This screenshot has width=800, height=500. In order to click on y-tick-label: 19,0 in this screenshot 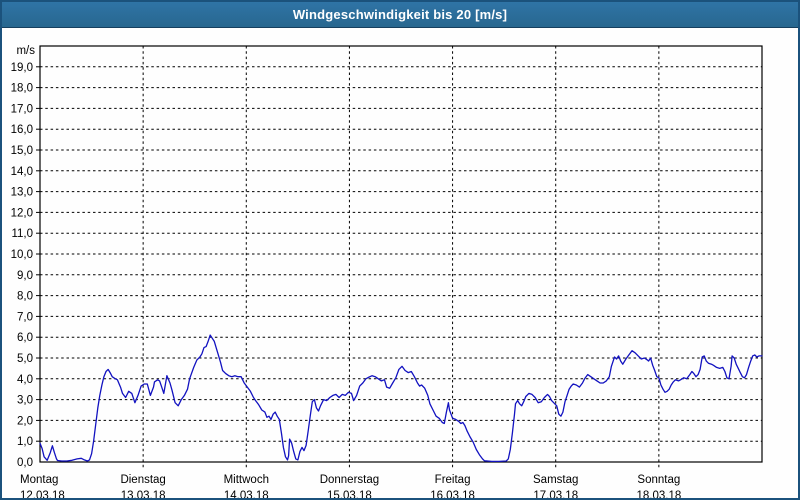, I will do `click(22, 68)`.